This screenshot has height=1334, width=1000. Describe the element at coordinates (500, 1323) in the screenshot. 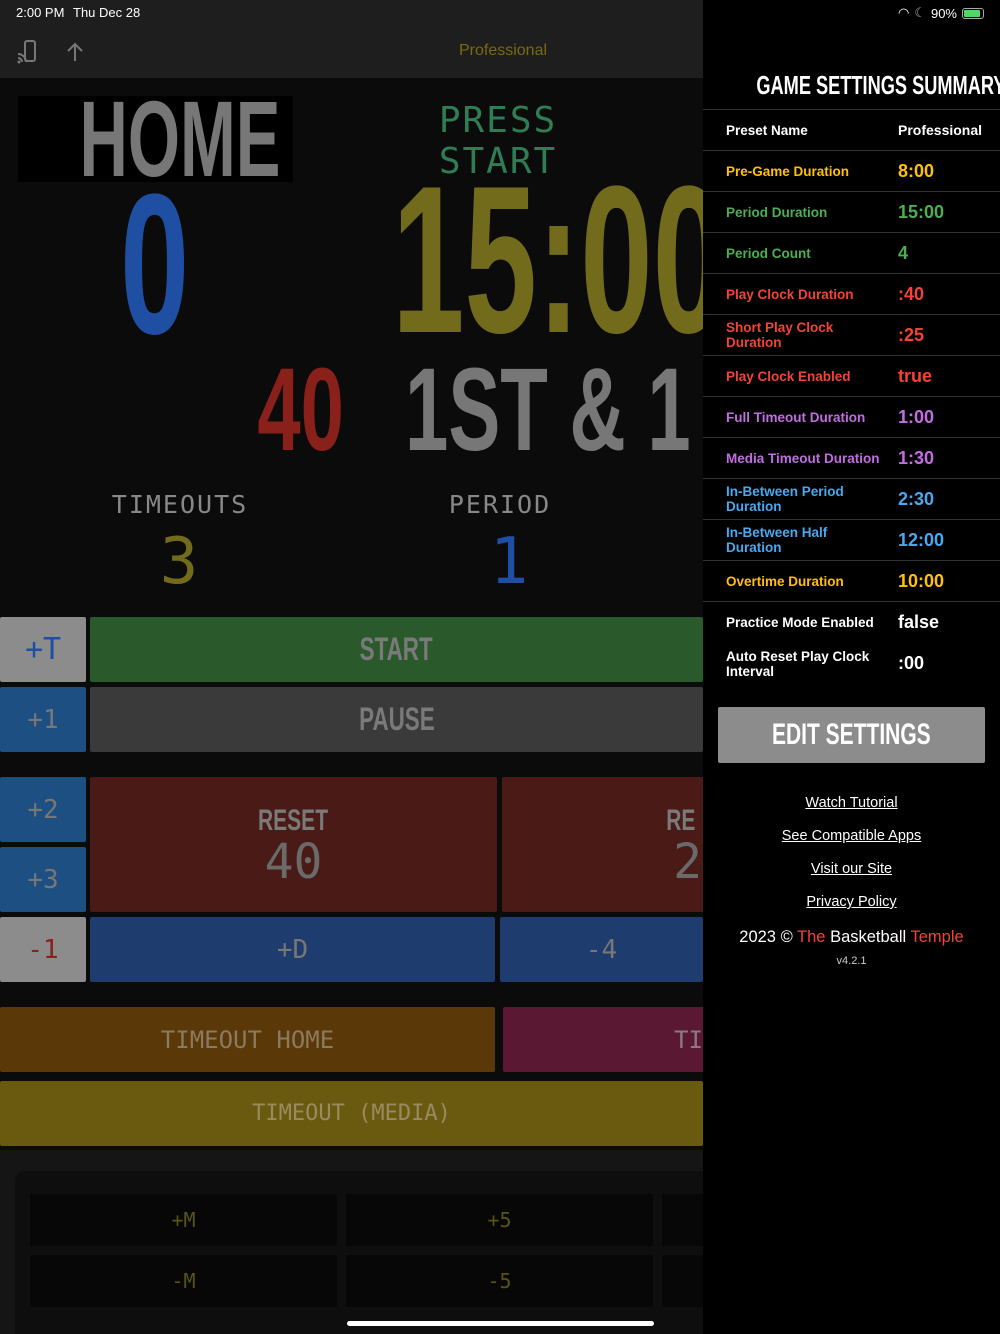

I see `home-indicator` at that location.